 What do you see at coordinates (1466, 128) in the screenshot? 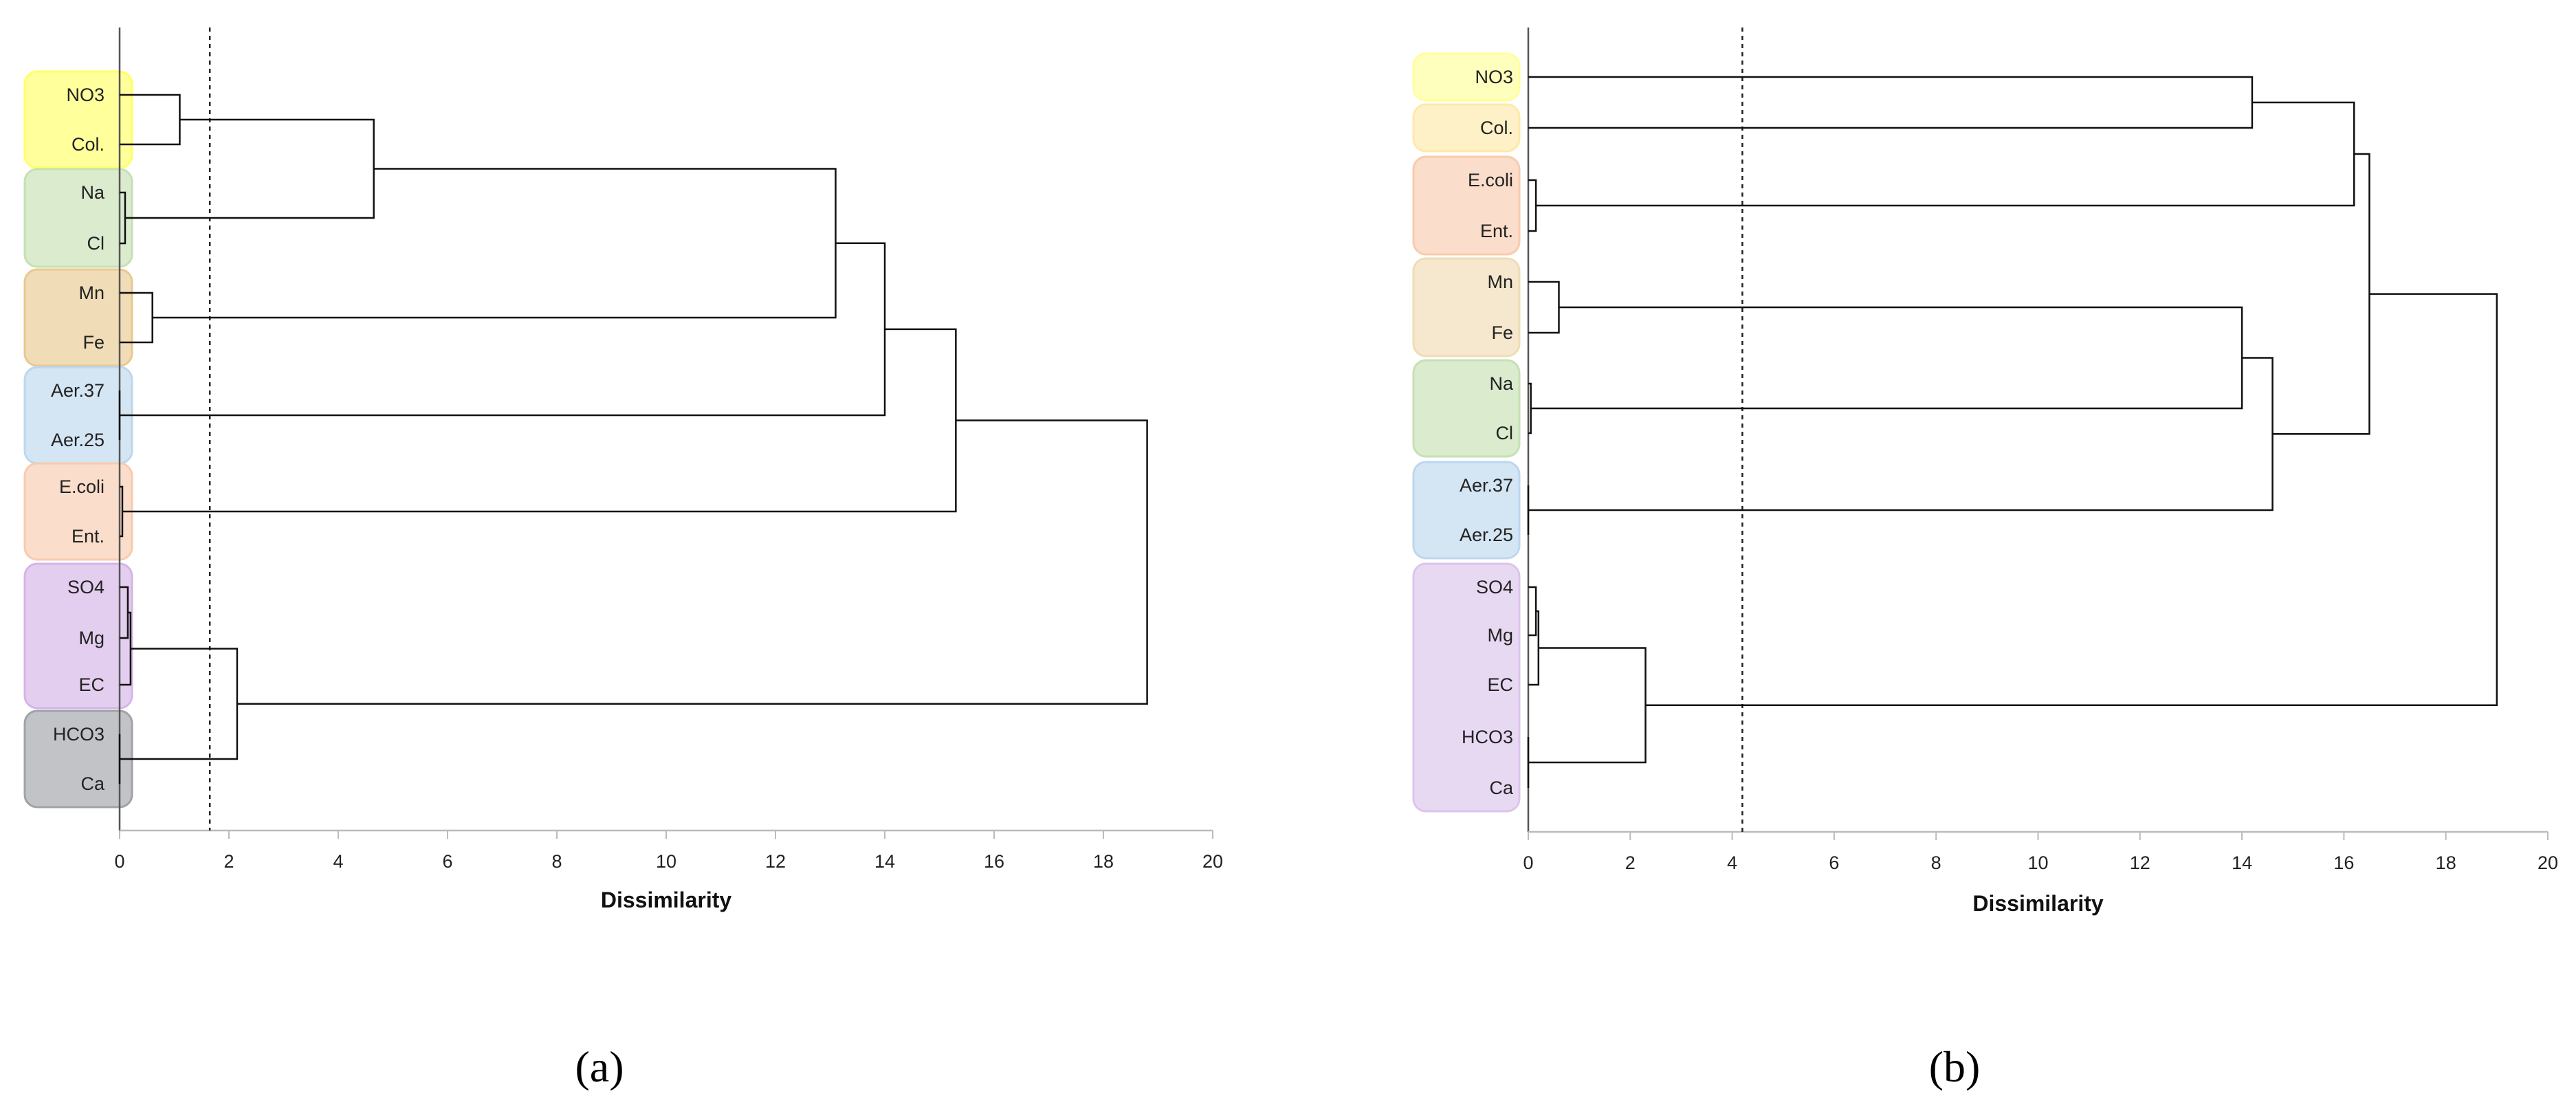
I see `cluster-box-col` at bounding box center [1466, 128].